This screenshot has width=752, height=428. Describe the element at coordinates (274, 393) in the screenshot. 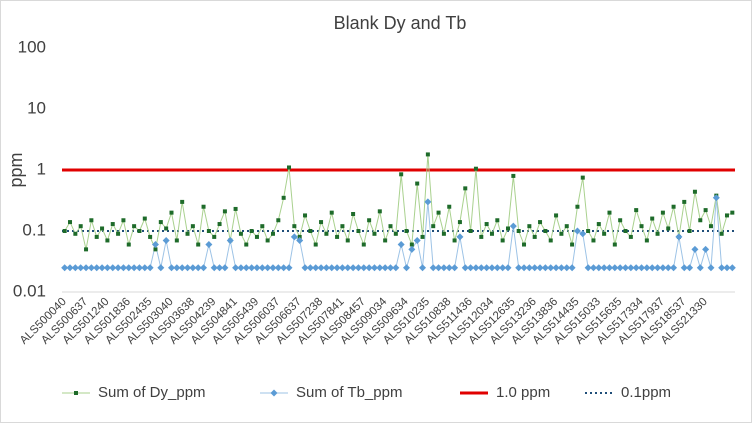

I see `legend-marker` at that location.